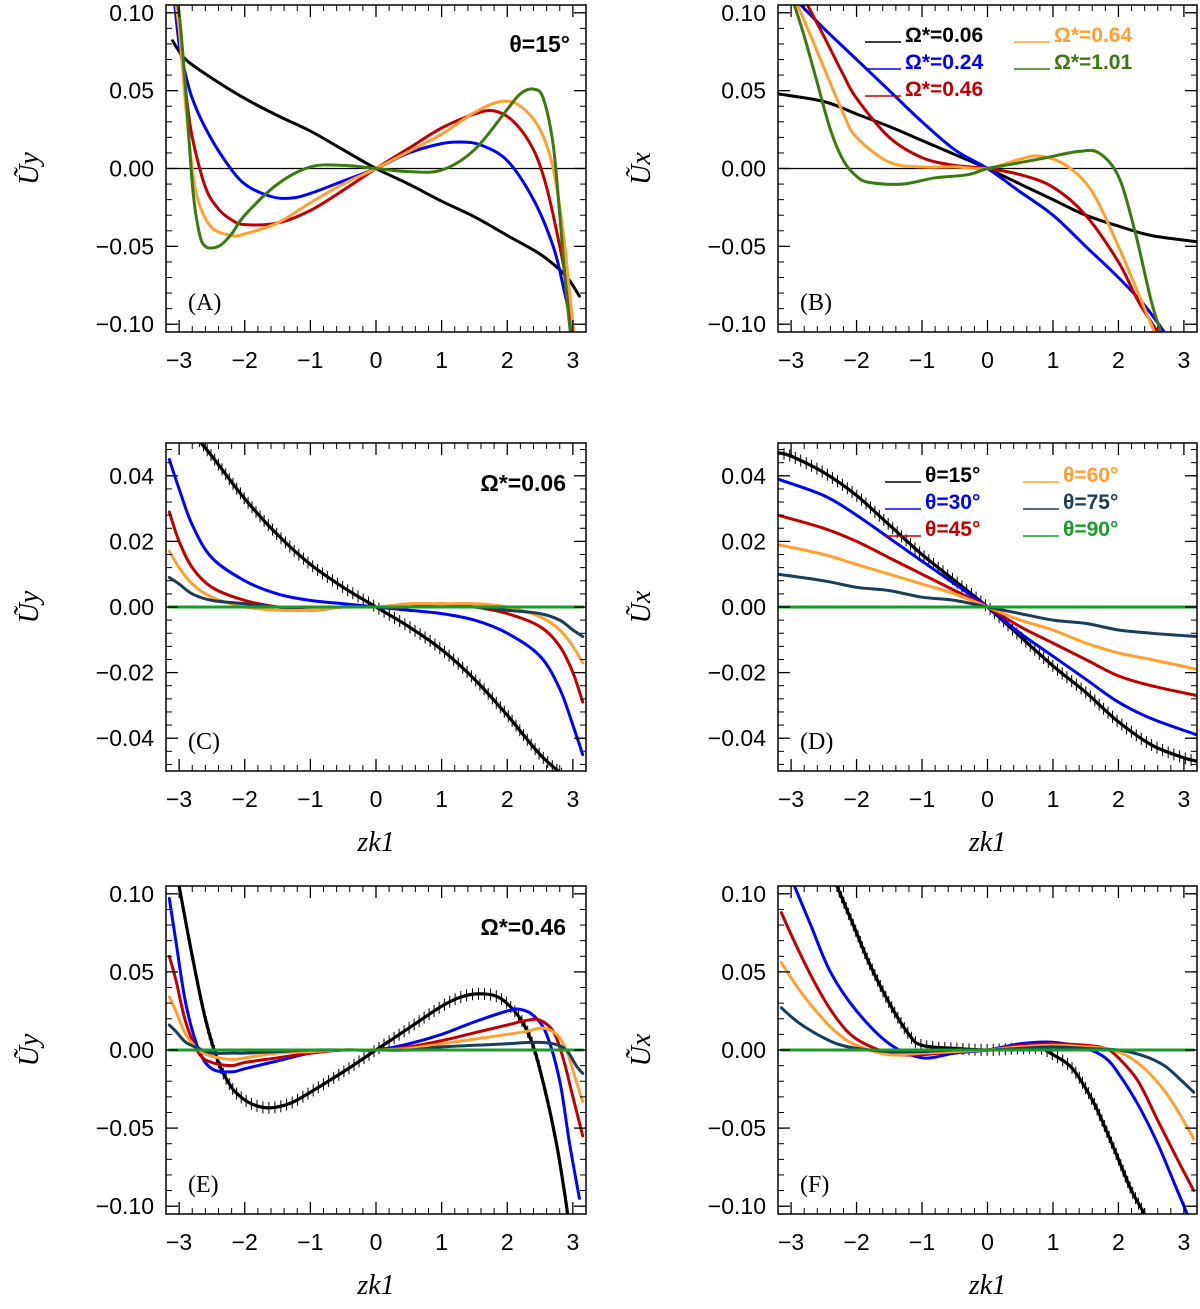 The image size is (1200, 1309). What do you see at coordinates (952, 529) in the screenshot?
I see `legend-label: θ=45°` at bounding box center [952, 529].